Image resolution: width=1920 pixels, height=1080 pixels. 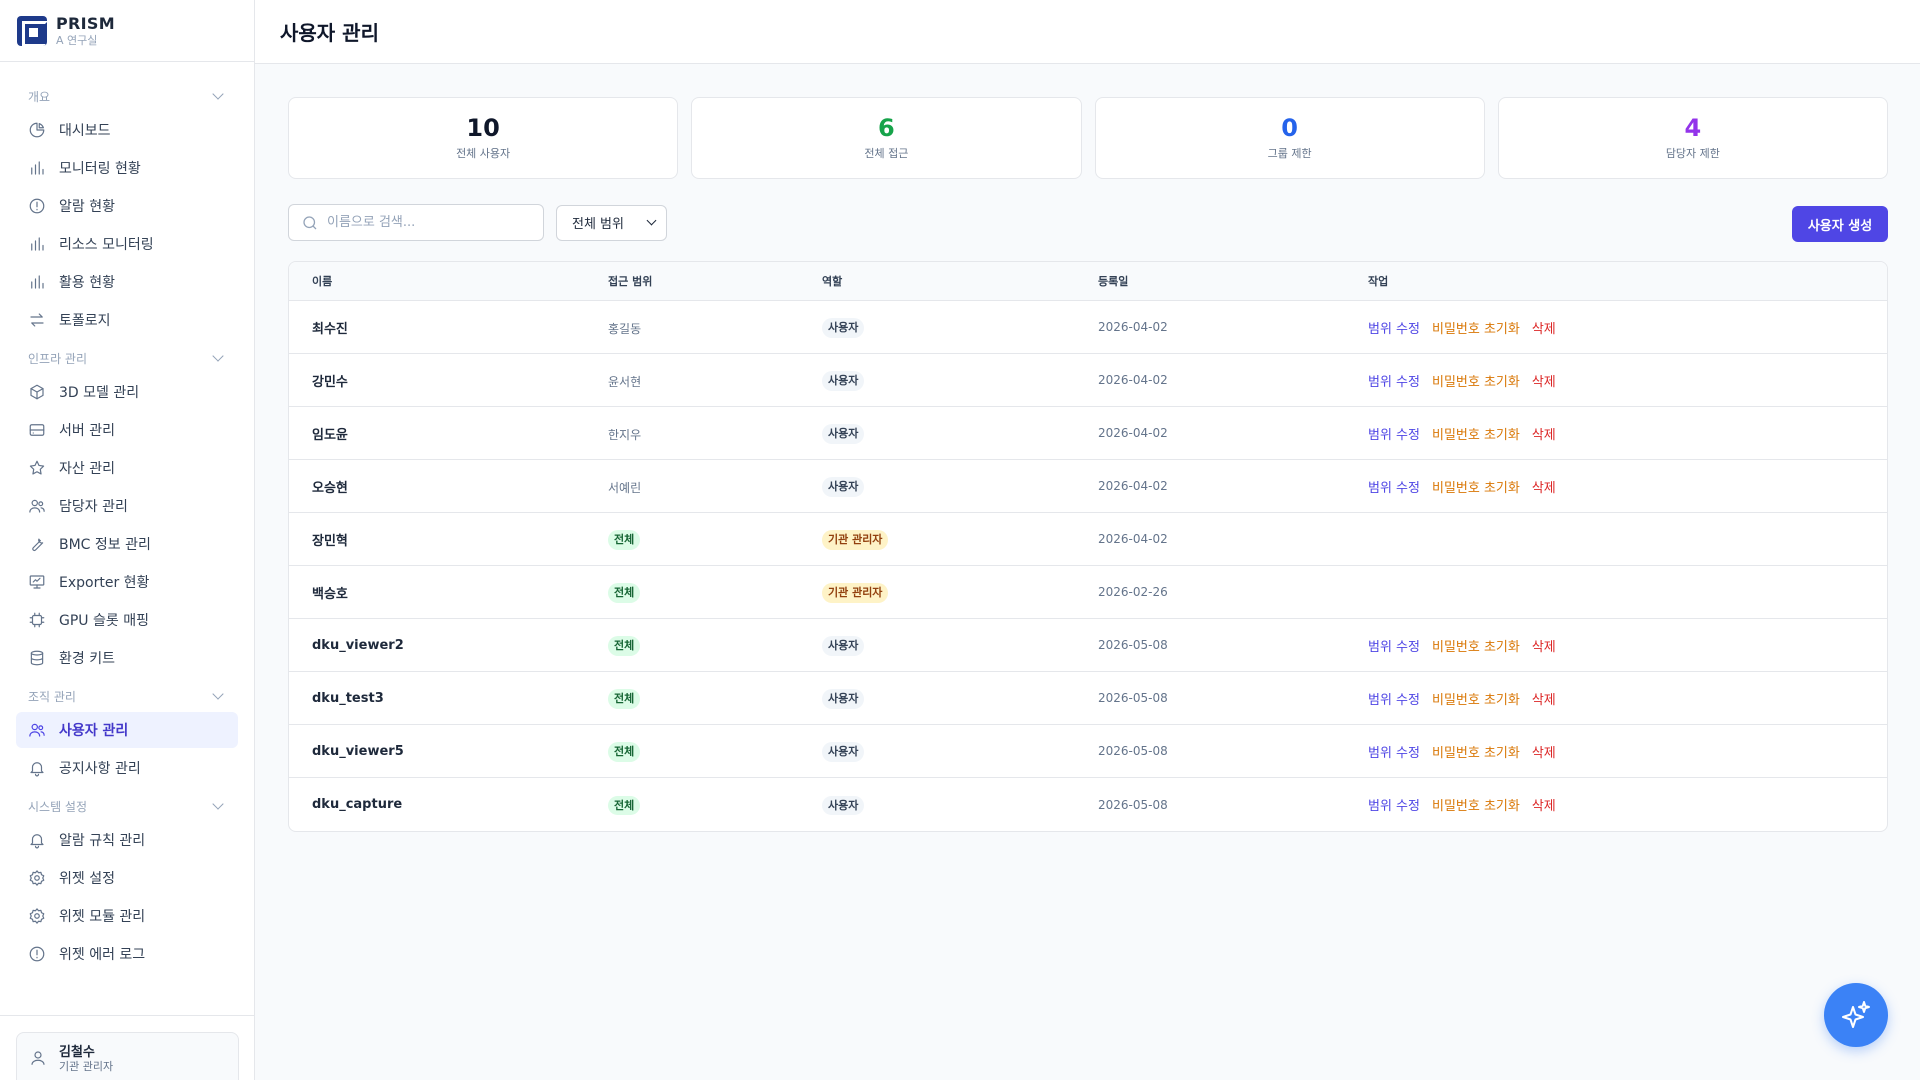 I want to click on date-cell: 2026-04-02, so click(x=1133, y=433).